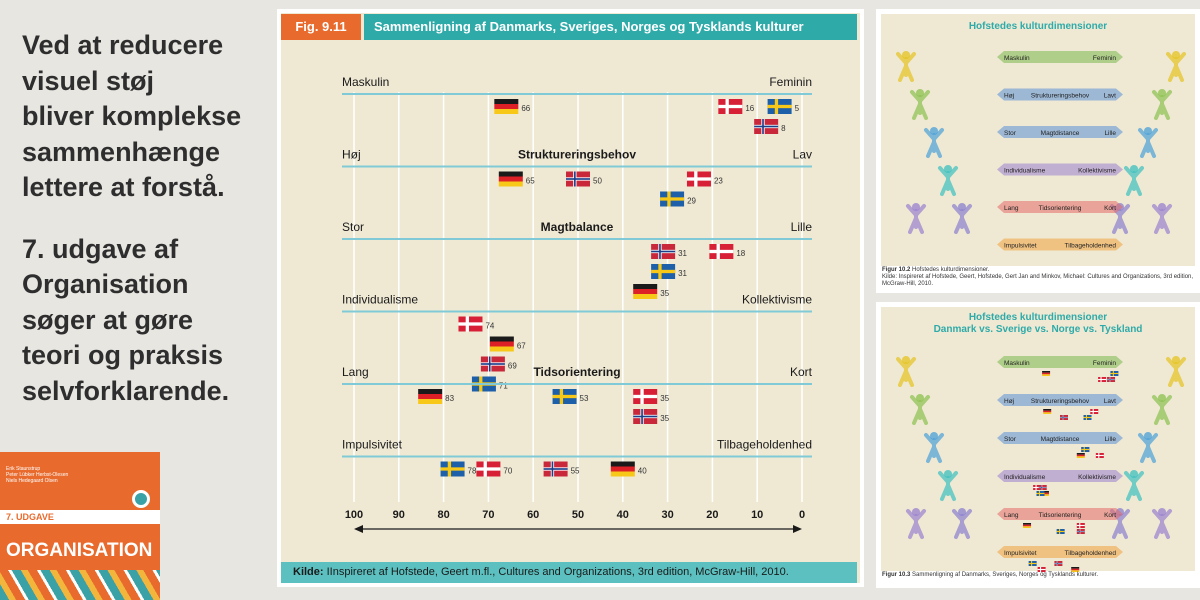  What do you see at coordinates (1022, 329) in the screenshot?
I see `legend-sverige: Sverige vs.` at bounding box center [1022, 329].